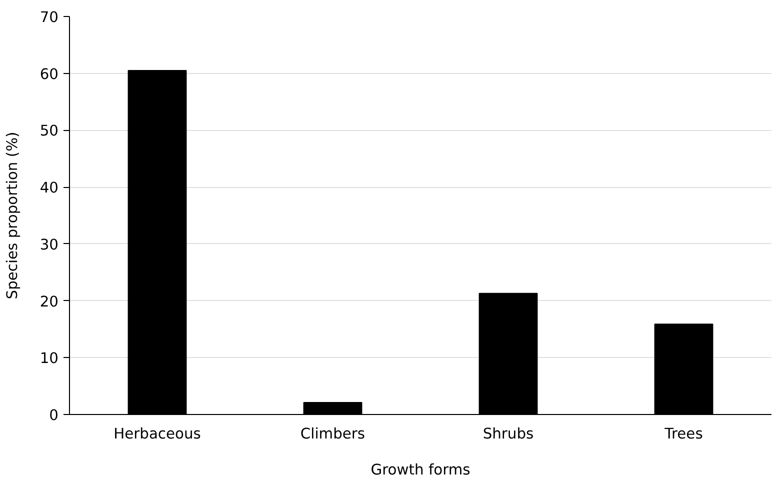  I want to click on y-tick-label: 60, so click(49, 74).